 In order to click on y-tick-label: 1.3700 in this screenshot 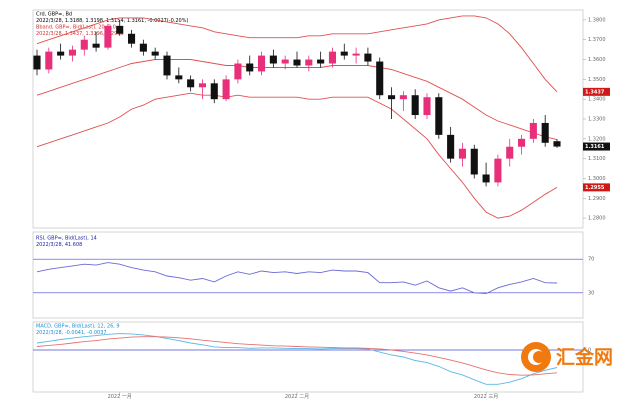, I will do `click(597, 40)`.